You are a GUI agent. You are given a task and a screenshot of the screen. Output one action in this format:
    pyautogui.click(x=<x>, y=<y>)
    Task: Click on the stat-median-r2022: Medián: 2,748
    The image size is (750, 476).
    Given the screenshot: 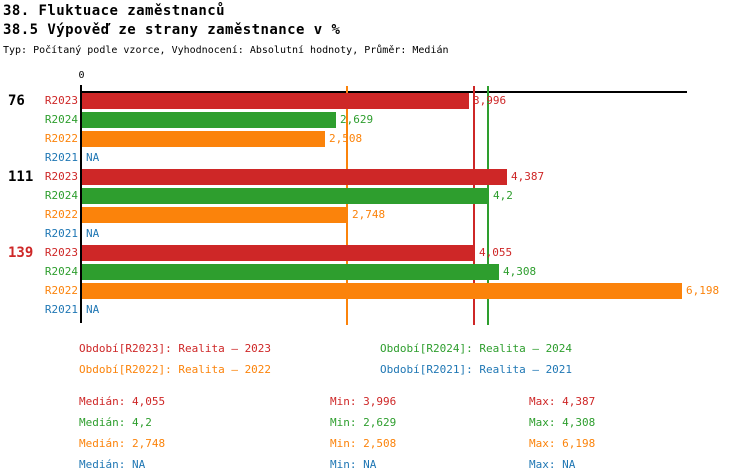 What is the action you would take?
    pyautogui.click(x=122, y=443)
    